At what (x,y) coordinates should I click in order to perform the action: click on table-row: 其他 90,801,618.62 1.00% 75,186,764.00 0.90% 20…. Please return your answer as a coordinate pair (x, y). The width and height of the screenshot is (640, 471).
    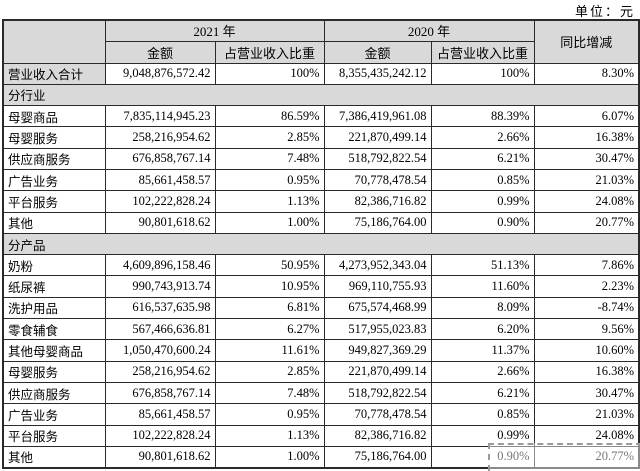
    Looking at the image, I should click on (321, 222).